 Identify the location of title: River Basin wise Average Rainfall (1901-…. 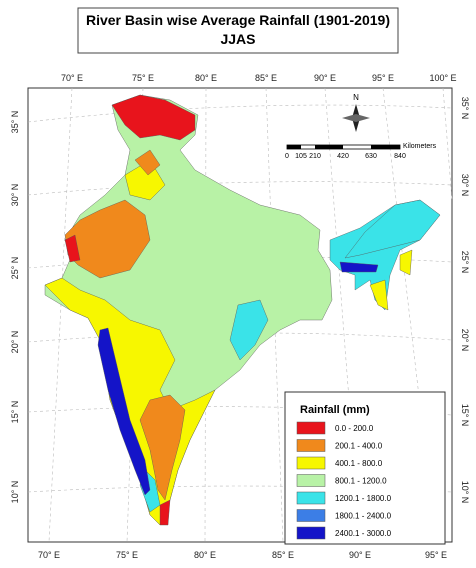
(238, 20).